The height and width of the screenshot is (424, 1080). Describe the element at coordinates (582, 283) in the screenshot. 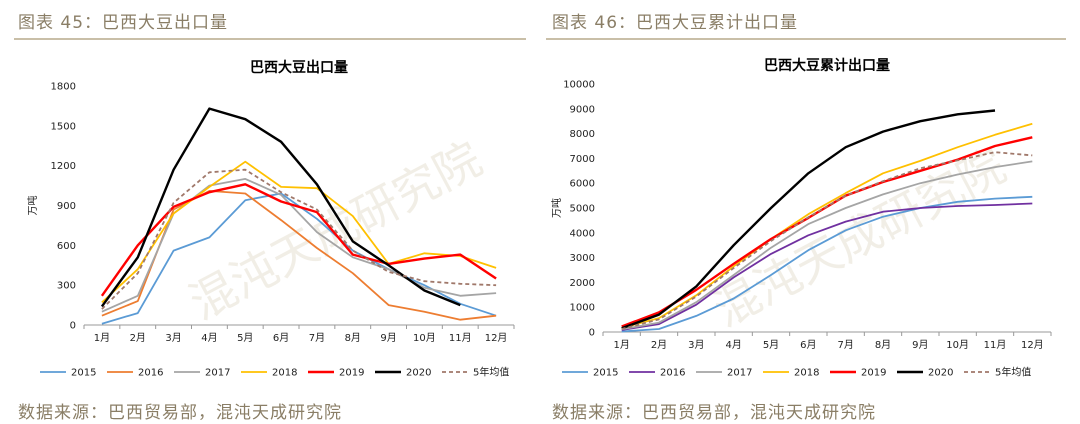

I see `y-tick-label: 2000` at that location.